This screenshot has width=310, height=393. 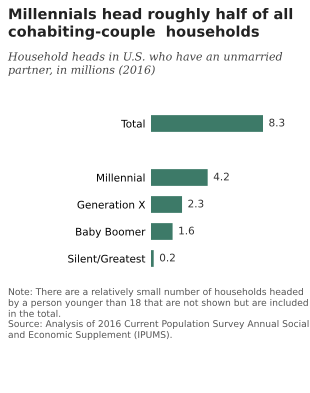 What do you see at coordinates (158, 303) in the screenshot?
I see `text: Note: There are a relatively small number of households headed by a person younger than 18 that are not shown but are included in the total.` at bounding box center [158, 303].